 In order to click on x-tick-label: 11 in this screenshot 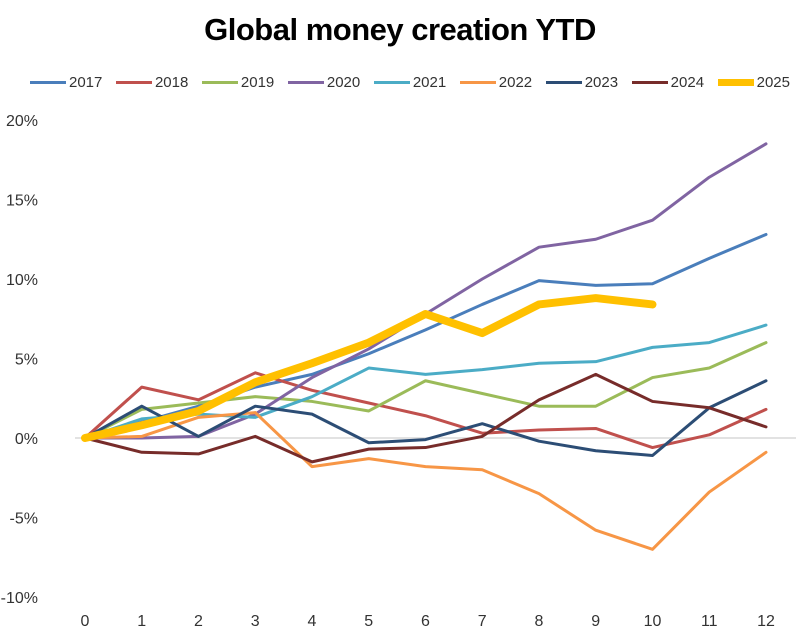, I will do `click(709, 621)`.